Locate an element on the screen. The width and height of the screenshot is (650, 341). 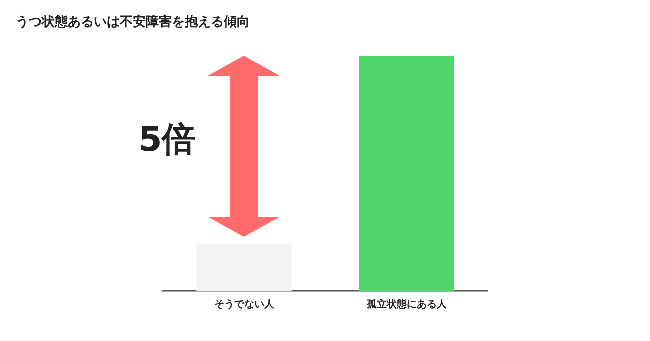
x-tick-label: そうでない人 is located at coordinates (245, 304).